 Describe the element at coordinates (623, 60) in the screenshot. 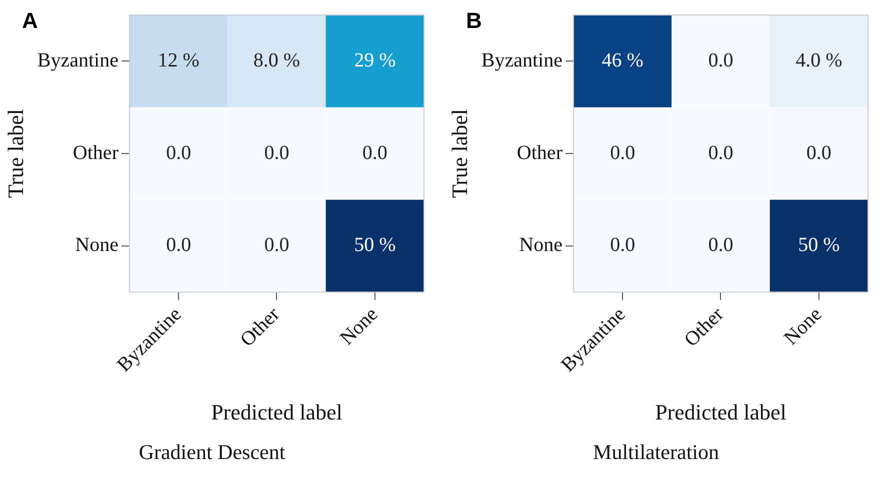

I see `data-label: 46 %` at that location.